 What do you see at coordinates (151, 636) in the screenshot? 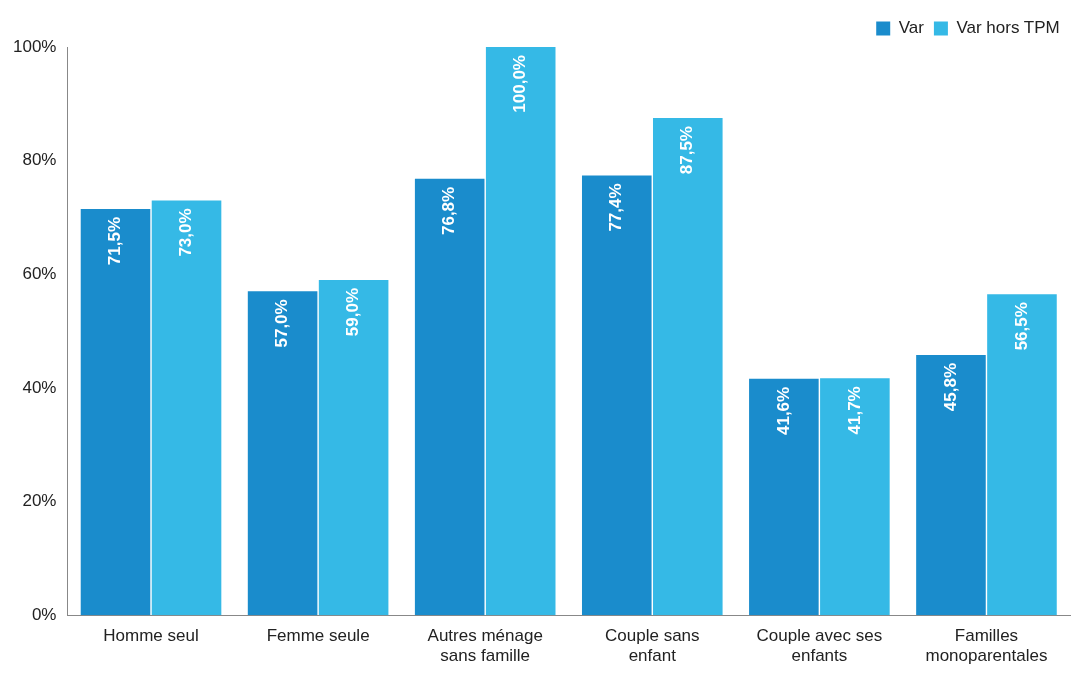
I see `x-tick-label: Homme seul` at bounding box center [151, 636].